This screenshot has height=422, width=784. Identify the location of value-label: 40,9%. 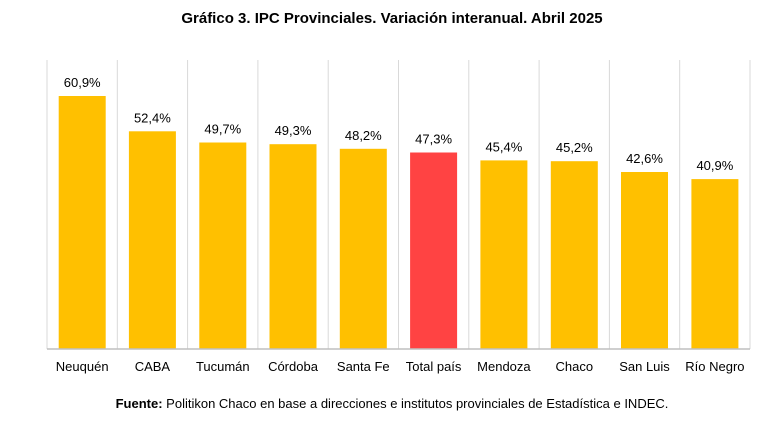
(714, 165).